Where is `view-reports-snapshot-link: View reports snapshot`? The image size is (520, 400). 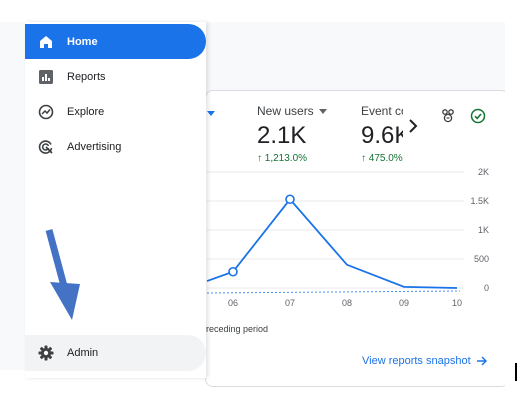
view-reports-snapshot-link: View reports snapshot is located at coordinates (425, 361).